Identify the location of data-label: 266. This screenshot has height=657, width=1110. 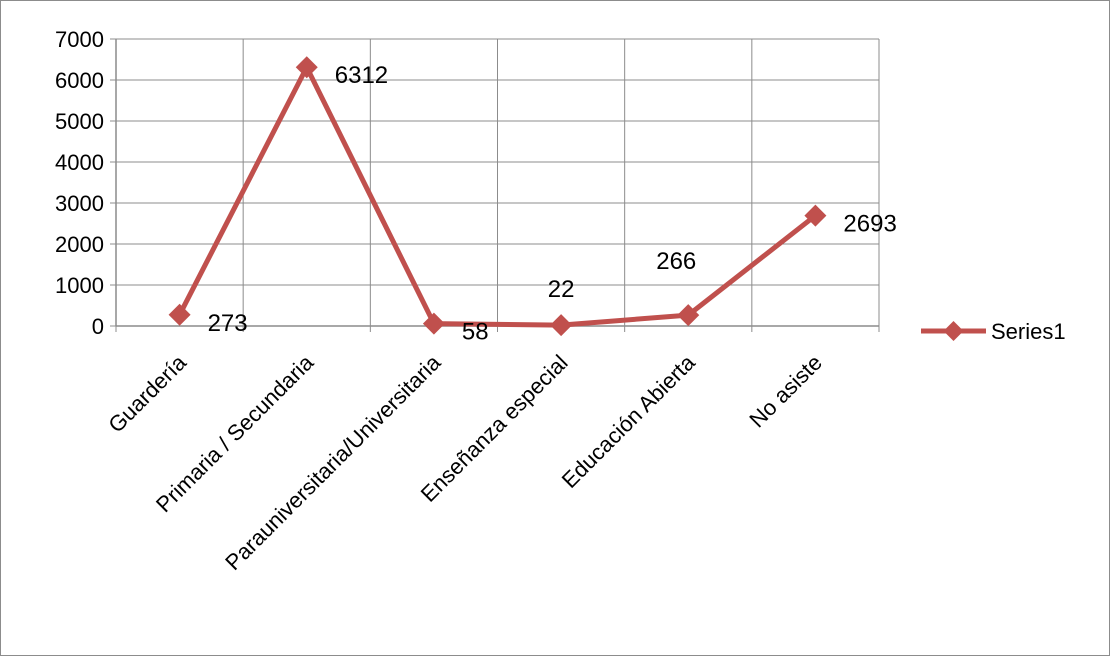
(676, 261).